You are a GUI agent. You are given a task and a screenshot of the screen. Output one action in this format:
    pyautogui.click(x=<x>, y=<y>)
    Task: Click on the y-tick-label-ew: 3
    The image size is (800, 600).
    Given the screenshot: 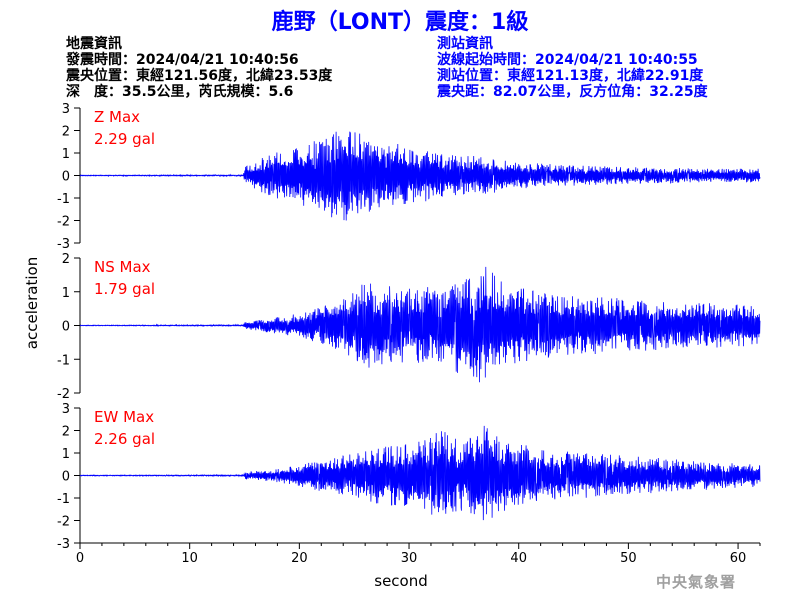 What is the action you would take?
    pyautogui.click(x=66, y=409)
    